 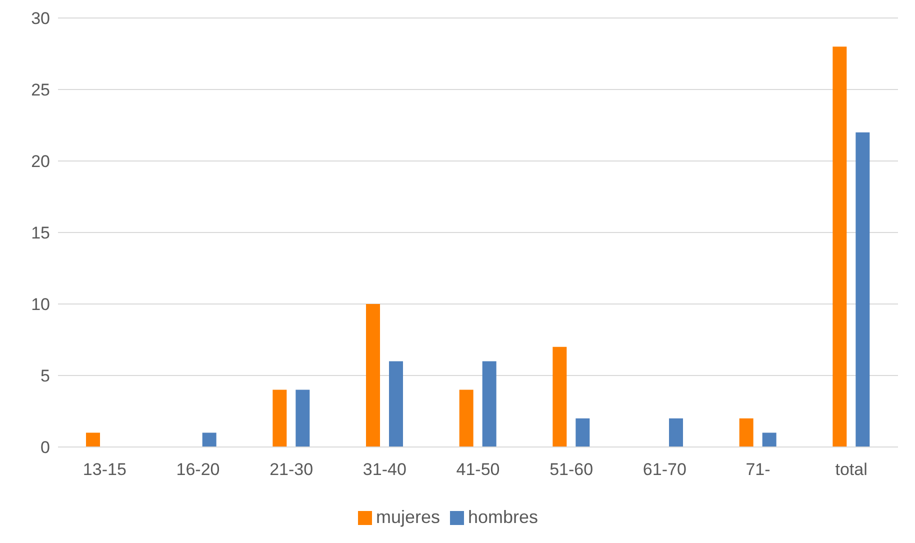 What do you see at coordinates (851, 470) in the screenshot?
I see `x-tick-label: total` at bounding box center [851, 470].